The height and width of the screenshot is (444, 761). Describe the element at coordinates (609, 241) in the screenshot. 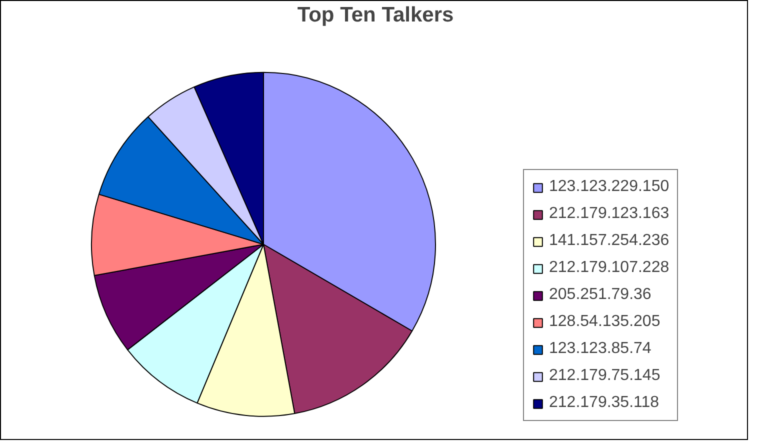

I see `legend-label: 141.157.254.236` at that location.